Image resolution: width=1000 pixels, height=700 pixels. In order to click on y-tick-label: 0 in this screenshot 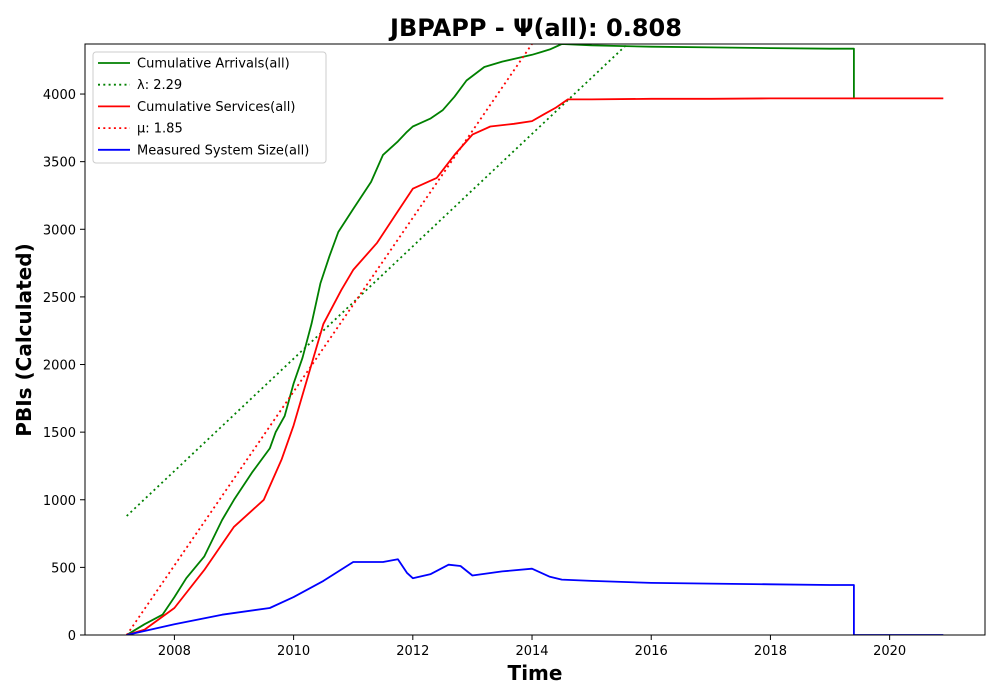, I will do `click(72, 636)`.